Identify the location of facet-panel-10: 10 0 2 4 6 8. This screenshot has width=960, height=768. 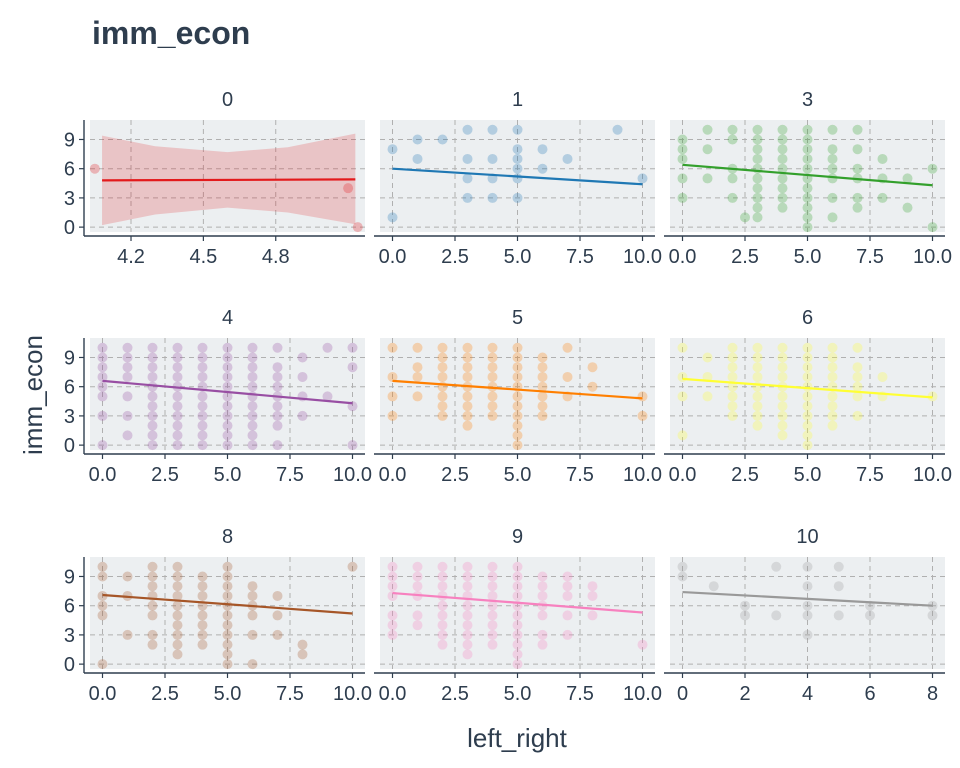
(804, 615).